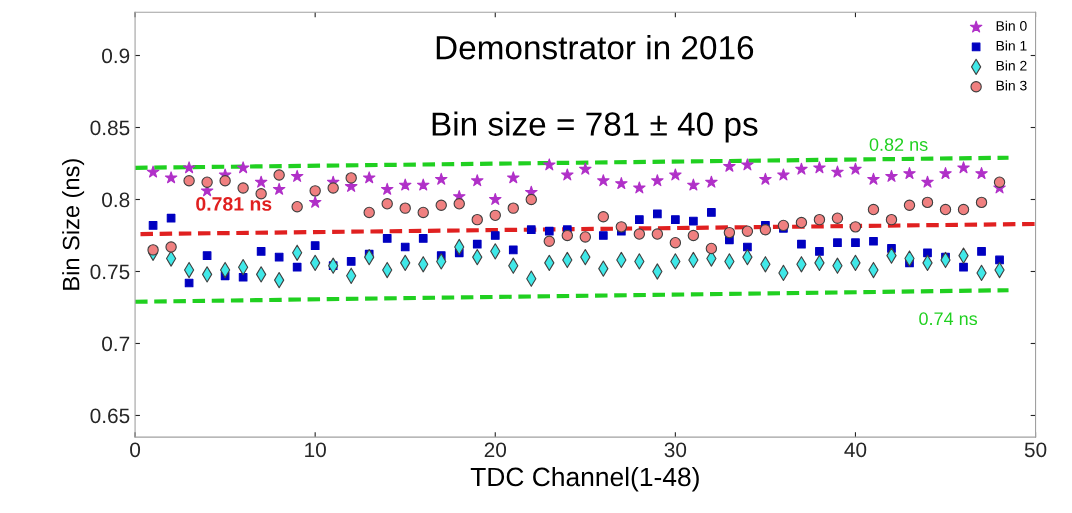  Describe the element at coordinates (315, 450) in the screenshot. I see `x-tick-label: 10` at that location.